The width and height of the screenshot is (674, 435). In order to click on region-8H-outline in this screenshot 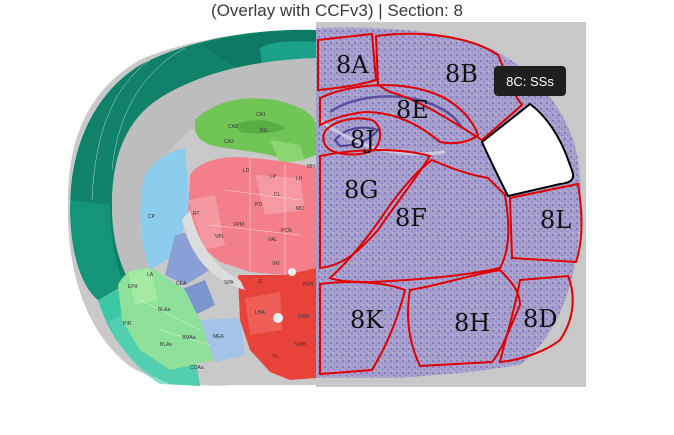, I will do `click(464, 318)`.